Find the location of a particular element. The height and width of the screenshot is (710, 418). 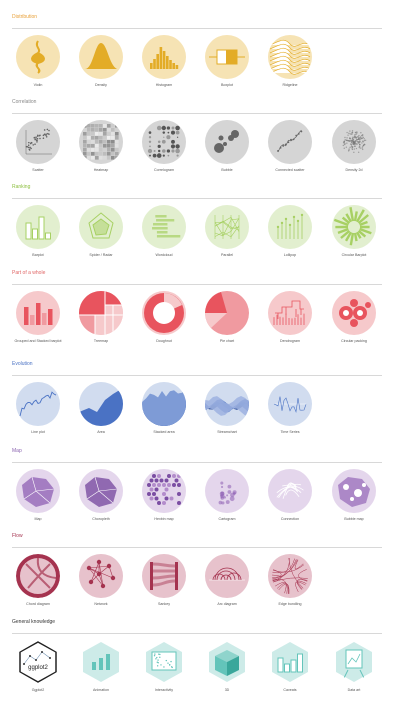

chart-tile-ridgeline: Ridgeline is located at coordinates (290, 61).